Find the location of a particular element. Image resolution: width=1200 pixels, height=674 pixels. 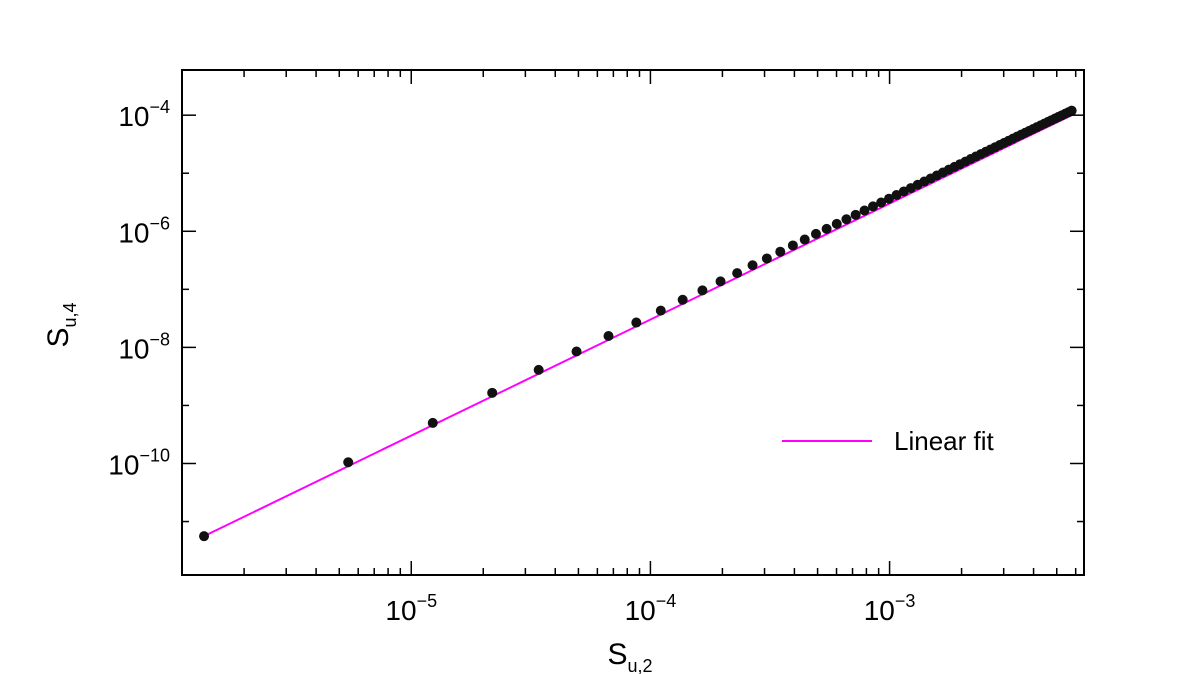

x-tick-label: 10⁻⁴ is located at coordinates (651, 608).